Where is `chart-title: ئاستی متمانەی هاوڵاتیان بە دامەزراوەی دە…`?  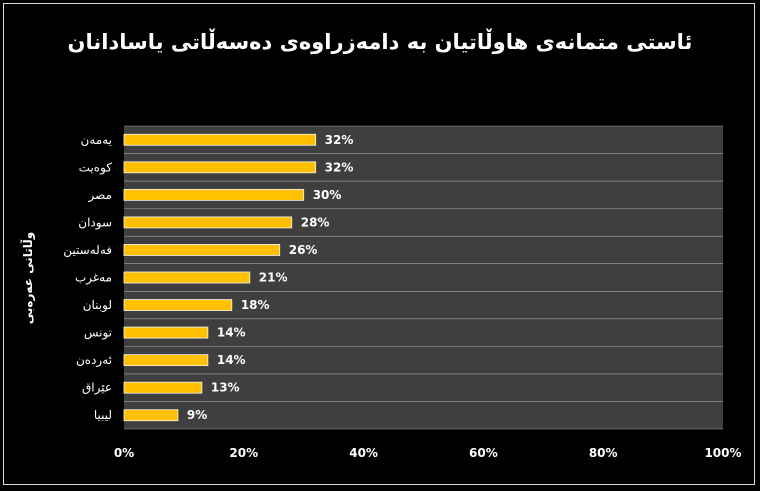 chart-title: ئاستی متمانەی هاوڵاتیان بە دامەزراوەی دە… is located at coordinates (380, 42).